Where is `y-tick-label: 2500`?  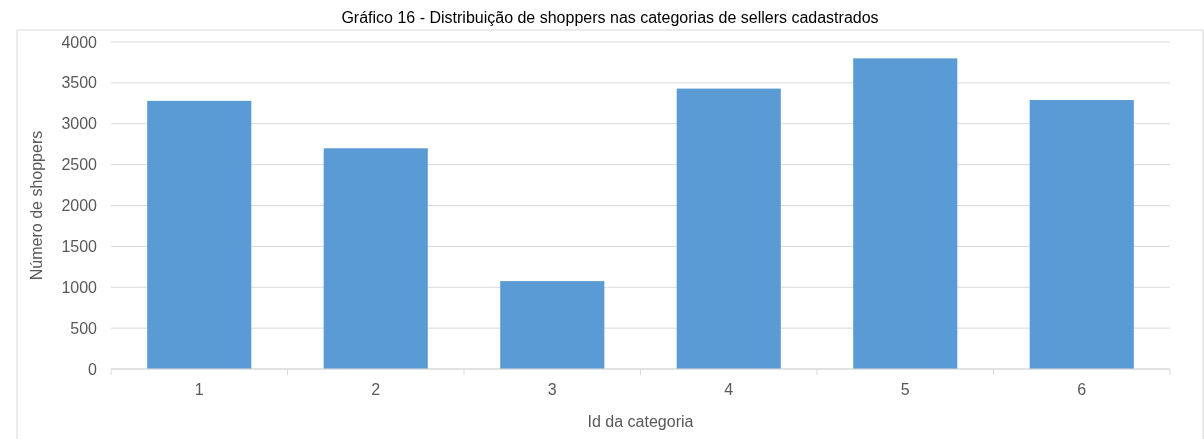
y-tick-label: 2500 is located at coordinates (79, 165).